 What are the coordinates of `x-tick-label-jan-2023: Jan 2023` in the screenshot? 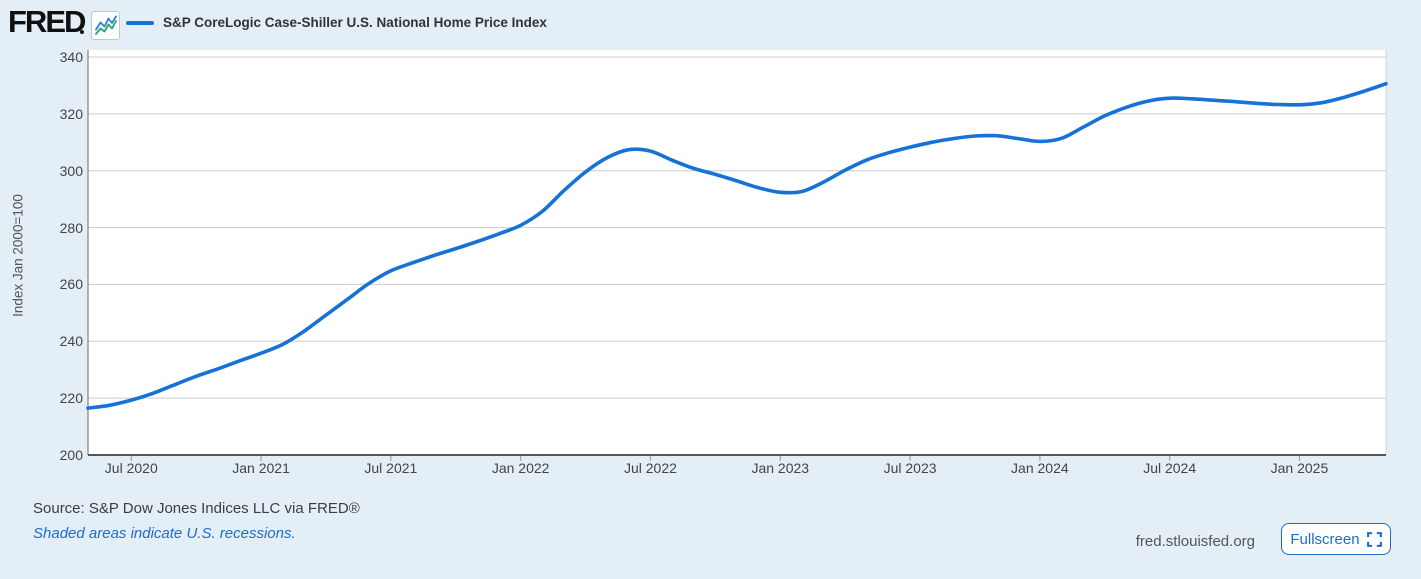 It's located at (780, 468).